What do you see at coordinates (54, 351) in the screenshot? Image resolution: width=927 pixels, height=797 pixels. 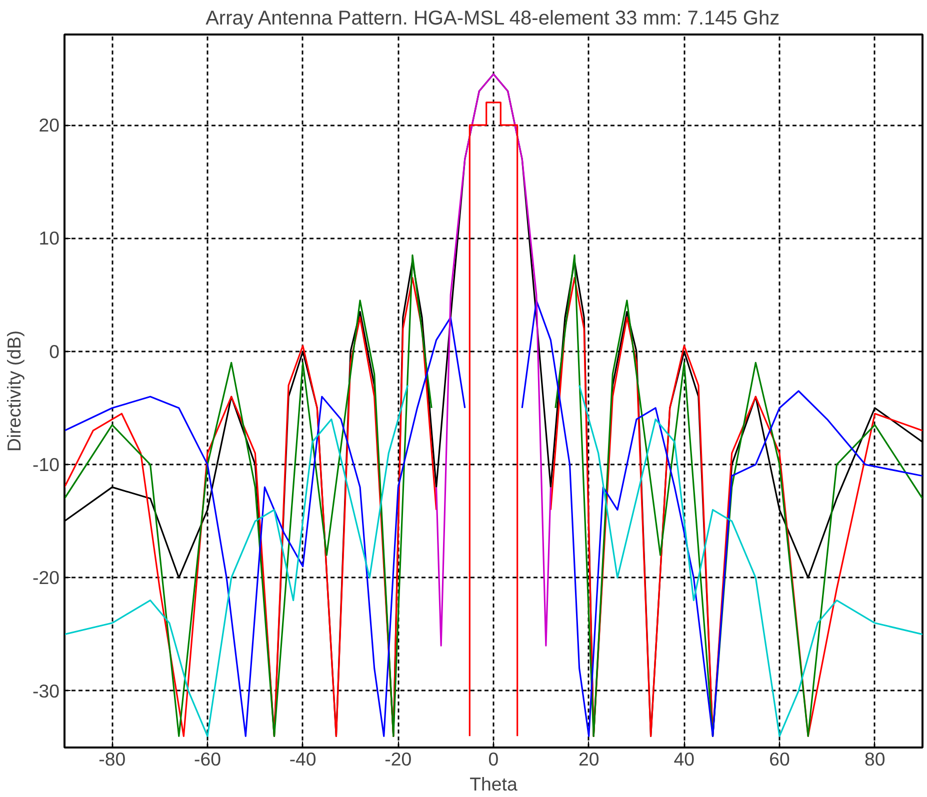 I see `y-tick-label: 0` at bounding box center [54, 351].